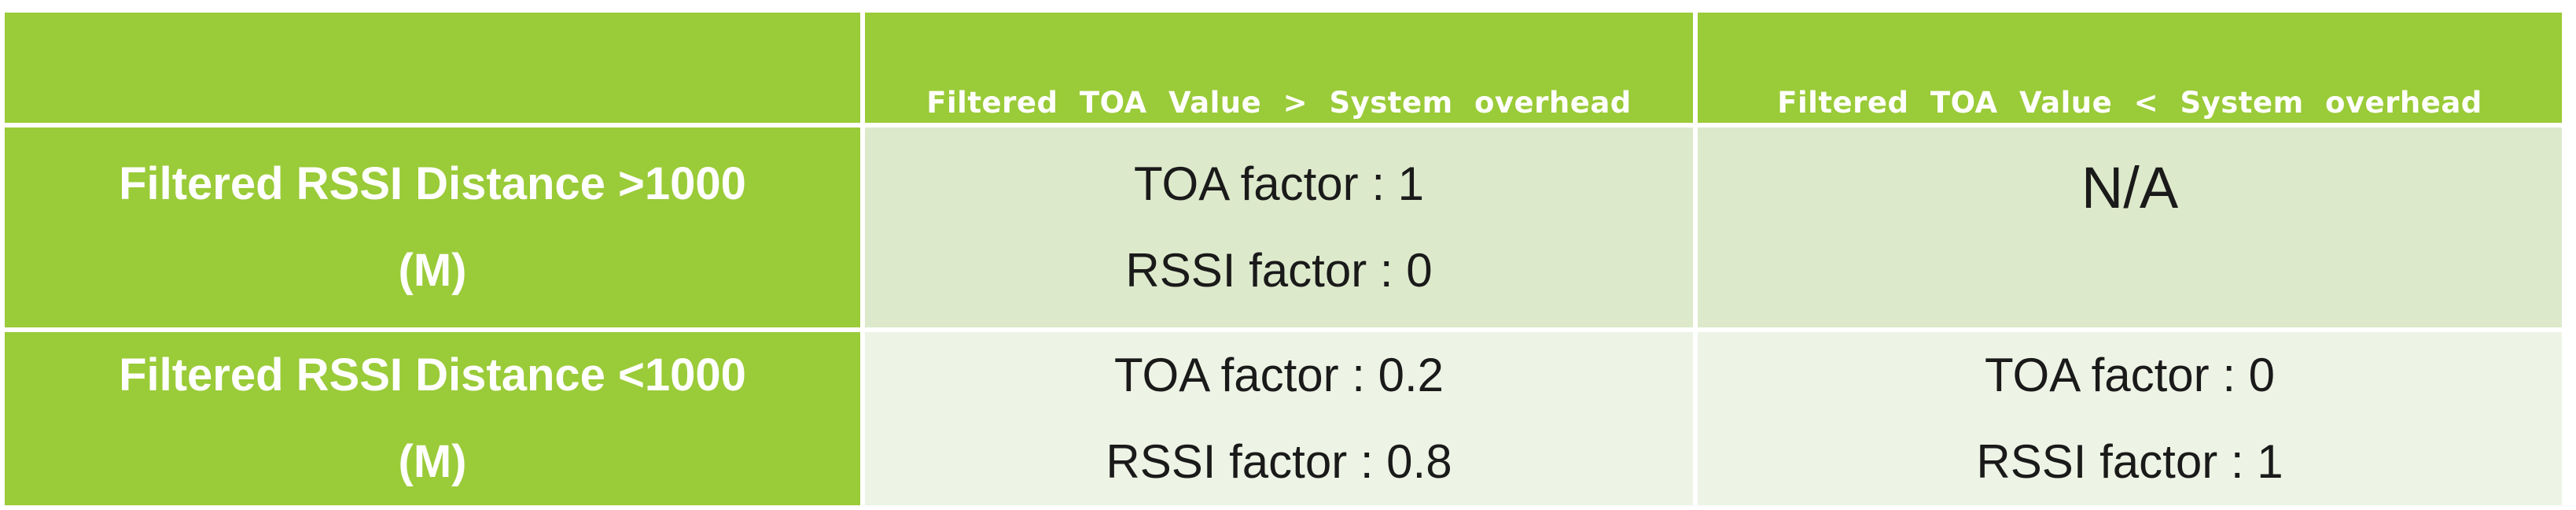  What do you see at coordinates (1279, 68) in the screenshot?
I see `column-header-toa-greater: Filtered TOA Value > System overhead` at bounding box center [1279, 68].